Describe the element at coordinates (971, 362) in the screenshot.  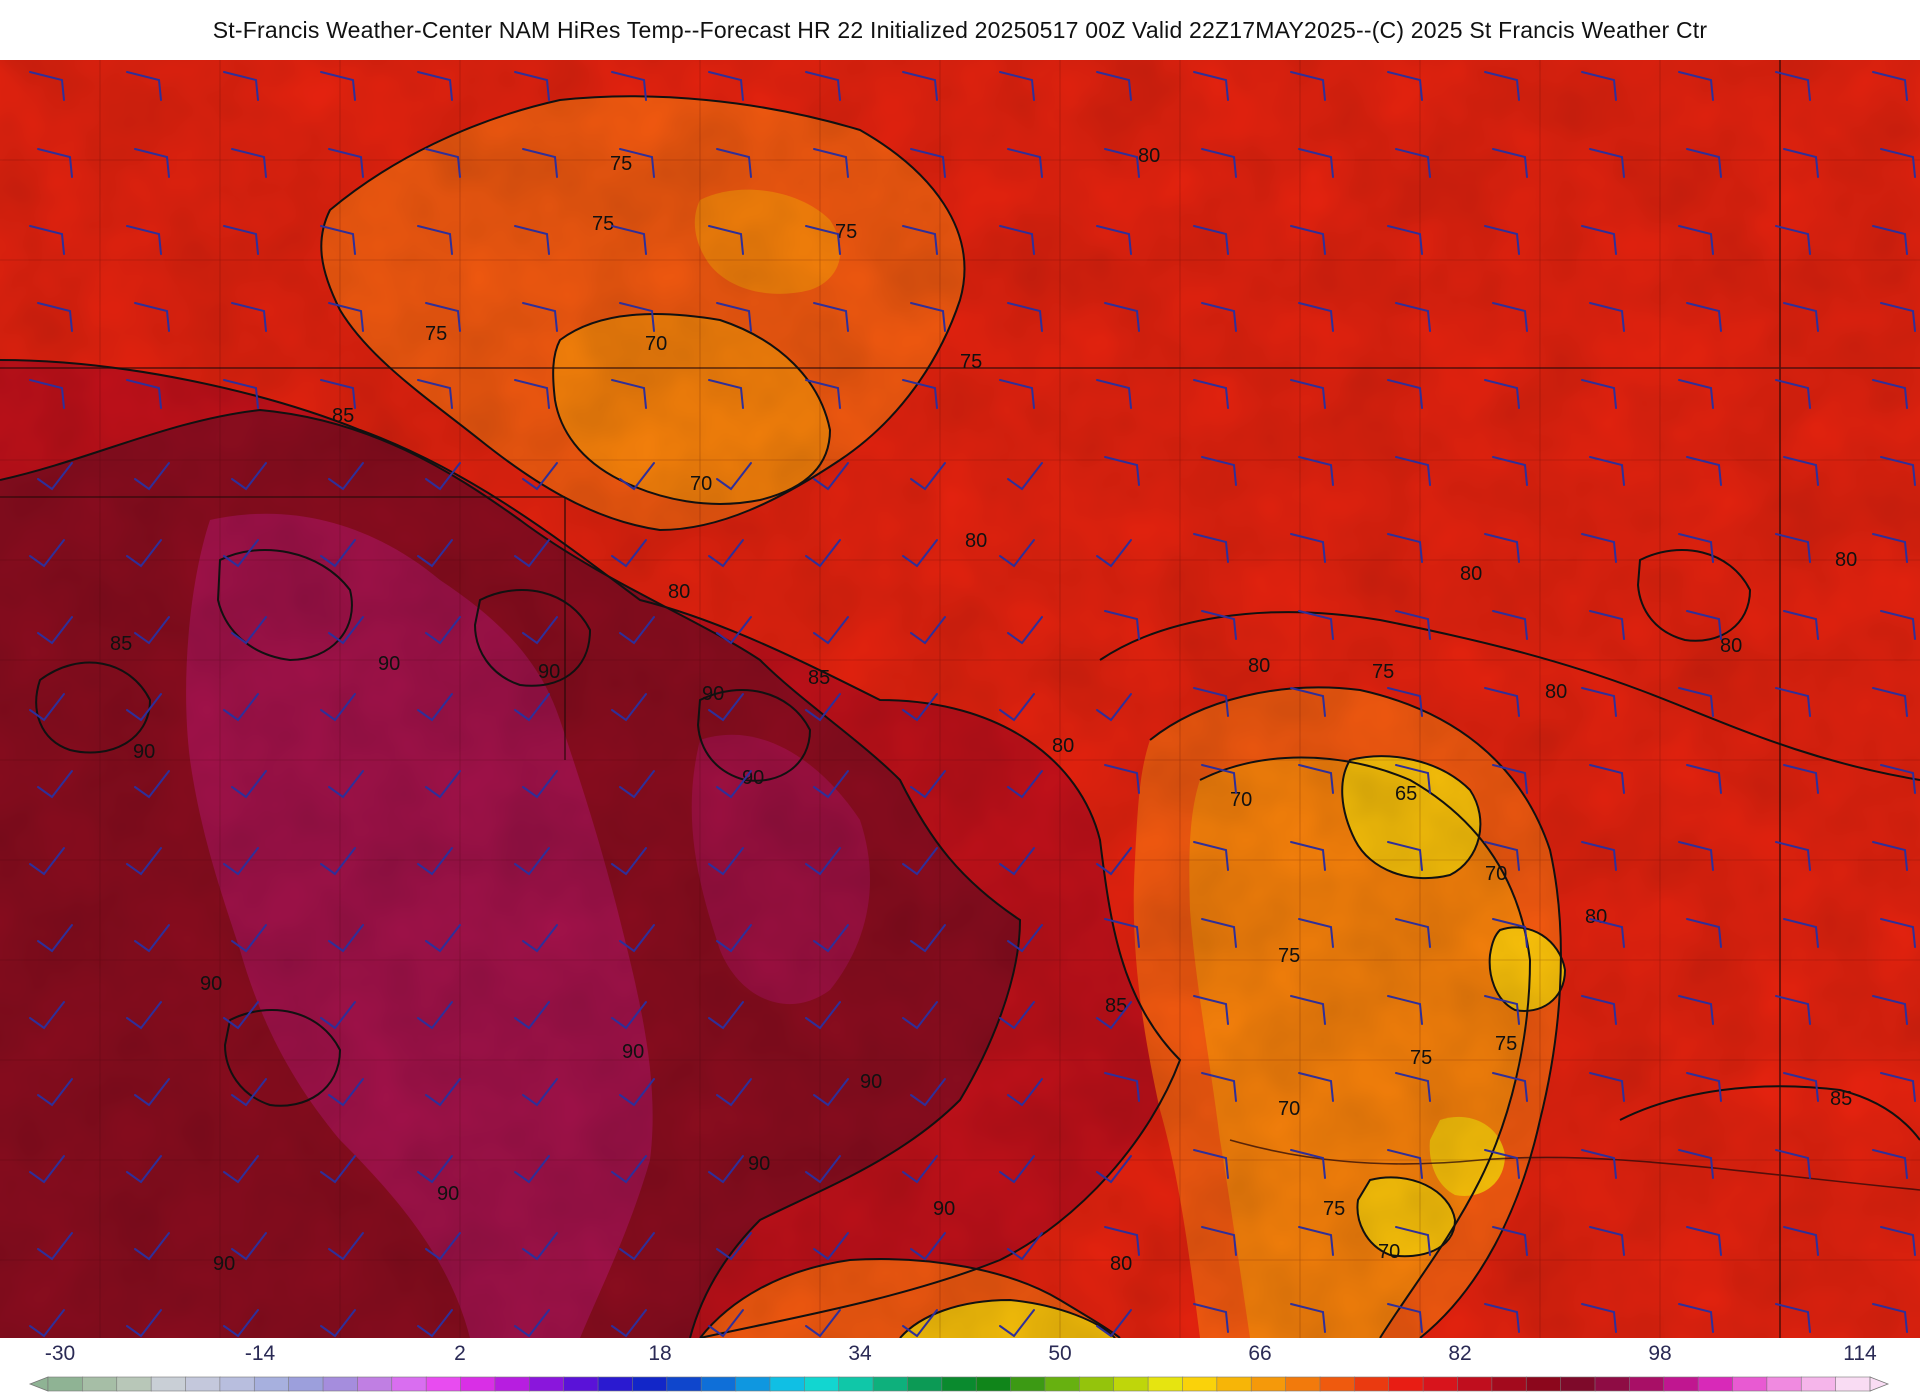
I see `label-75-north-e: 75` at that location.